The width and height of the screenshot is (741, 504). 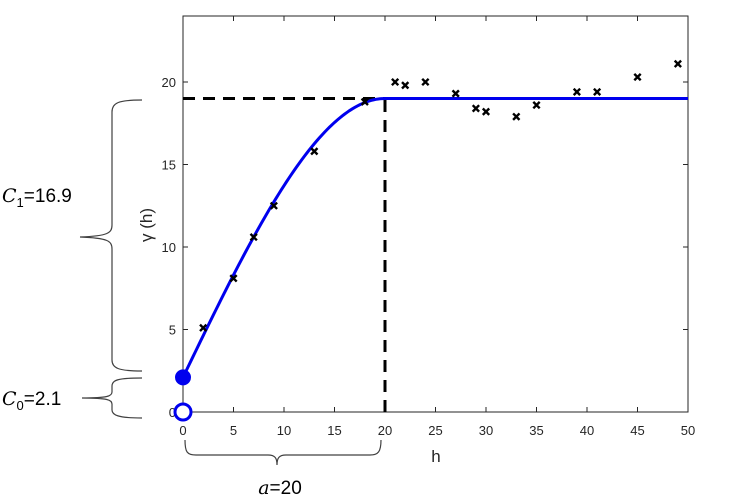 I want to click on x-tick-label: 25, so click(x=435, y=430).